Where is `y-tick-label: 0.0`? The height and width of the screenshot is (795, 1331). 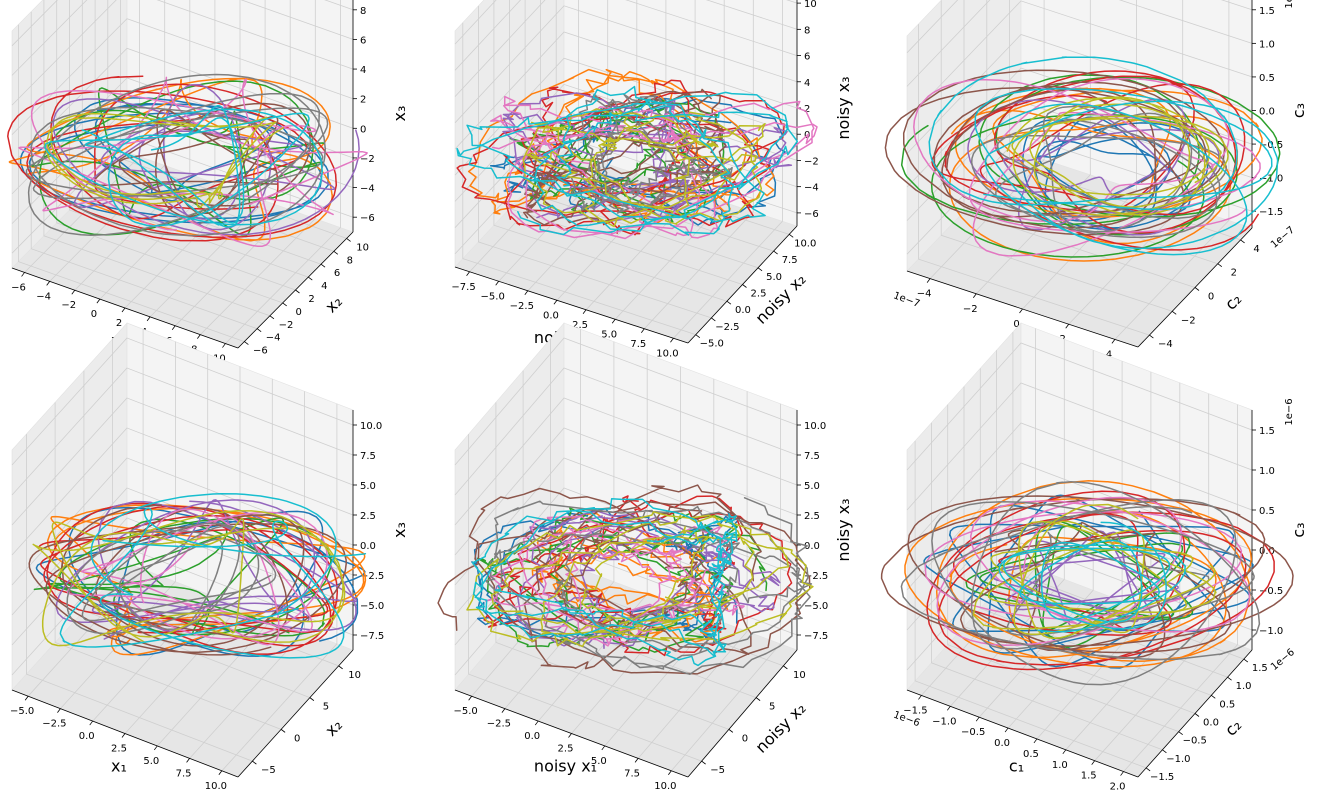
y-tick-label: 0.0 is located at coordinates (1211, 723).